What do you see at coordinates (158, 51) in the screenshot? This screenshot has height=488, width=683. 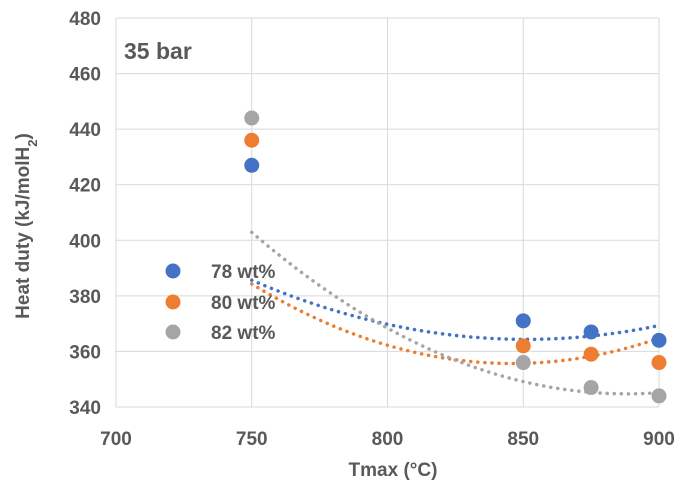 I see `chart-annotation: 35 bar` at bounding box center [158, 51].